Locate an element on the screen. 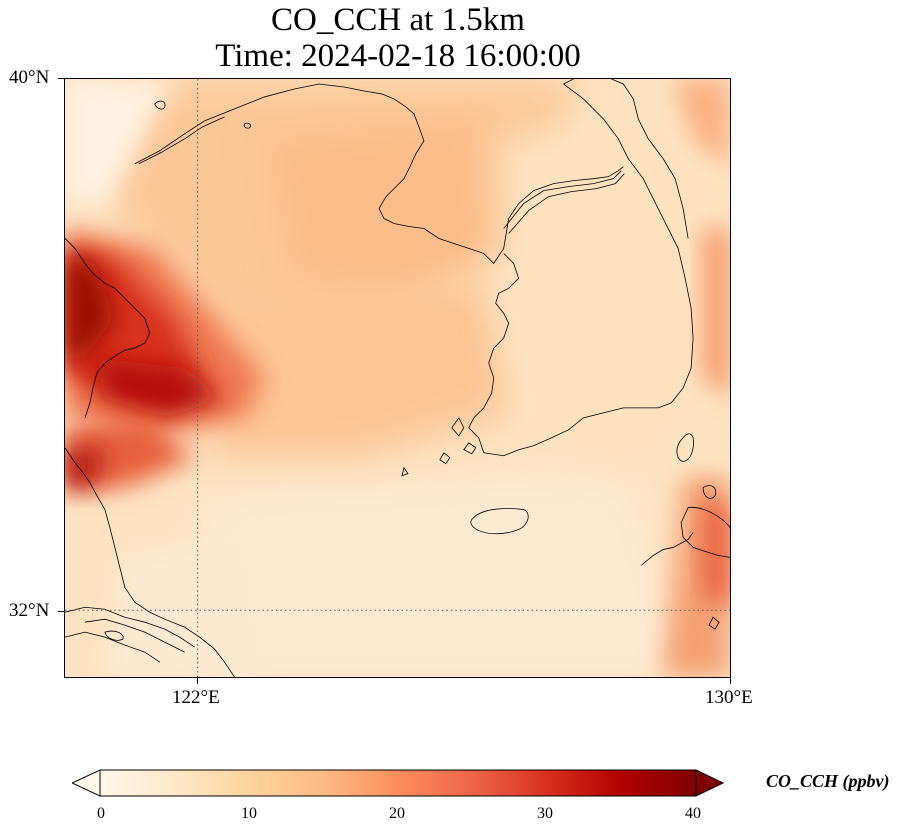  colorbar-tick-40: 40 is located at coordinates (693, 813).